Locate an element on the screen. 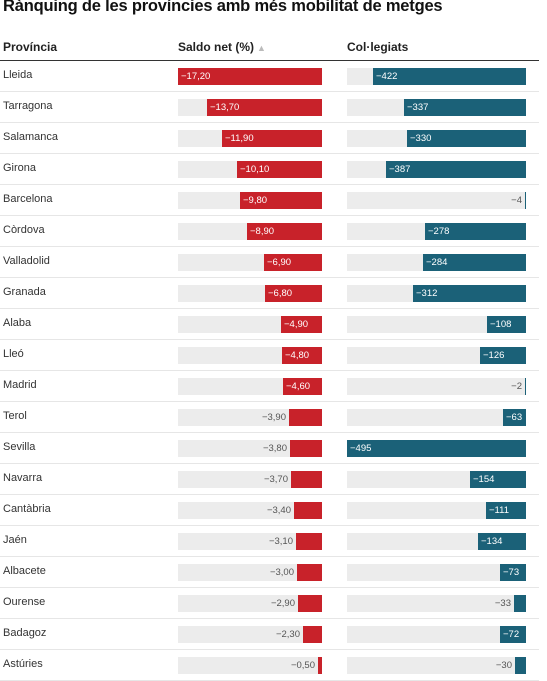 This screenshot has height=681, width=547. saldo-bar-track: −6,80 is located at coordinates (250, 293).